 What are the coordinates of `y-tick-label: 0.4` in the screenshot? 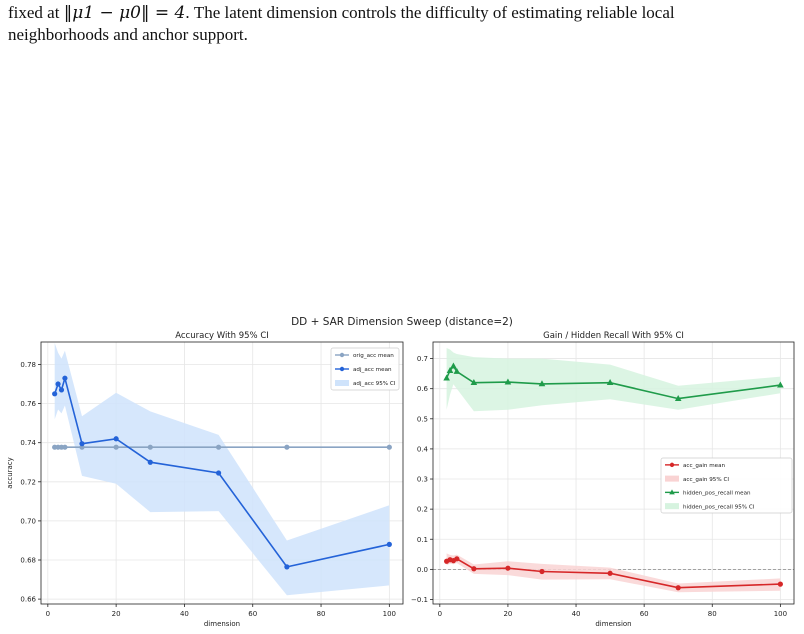 It's located at (423, 449).